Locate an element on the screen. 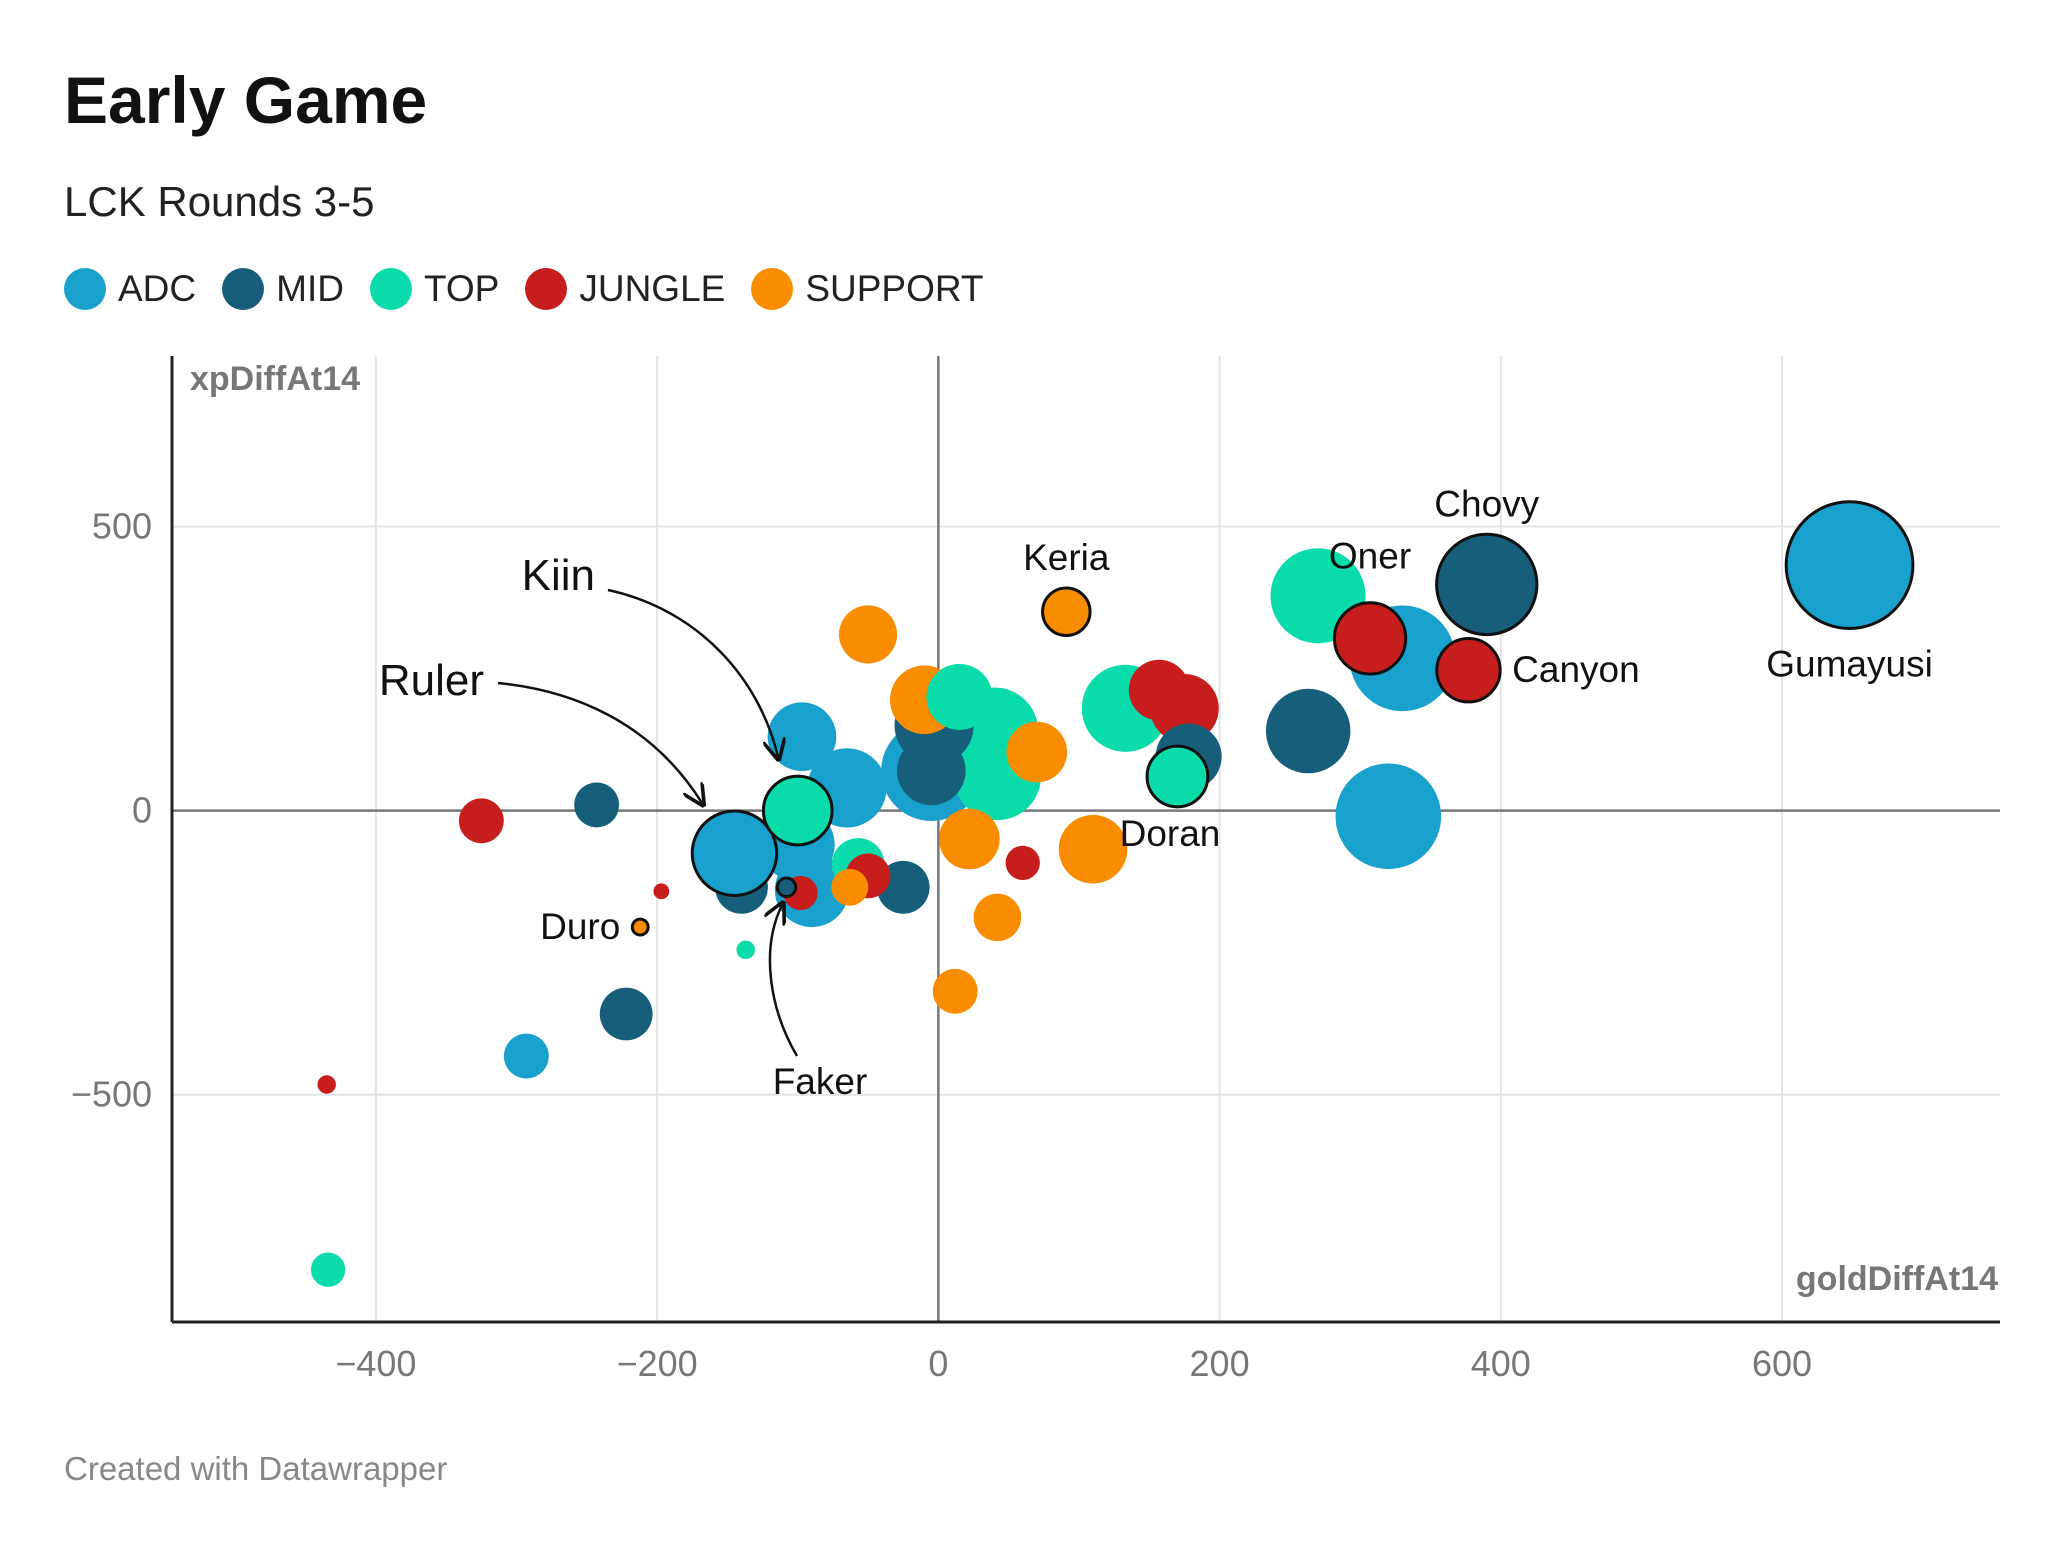 The width and height of the screenshot is (2048, 1546). point-label-oner: Oner is located at coordinates (1370, 555).